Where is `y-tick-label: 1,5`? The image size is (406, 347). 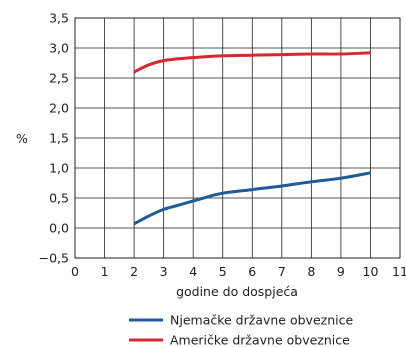 y-tick-label: 1,5 is located at coordinates (59, 138).